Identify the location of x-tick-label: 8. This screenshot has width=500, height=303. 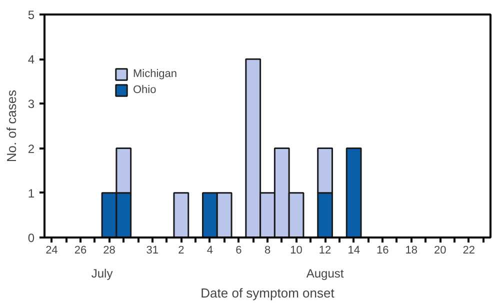
(267, 250).